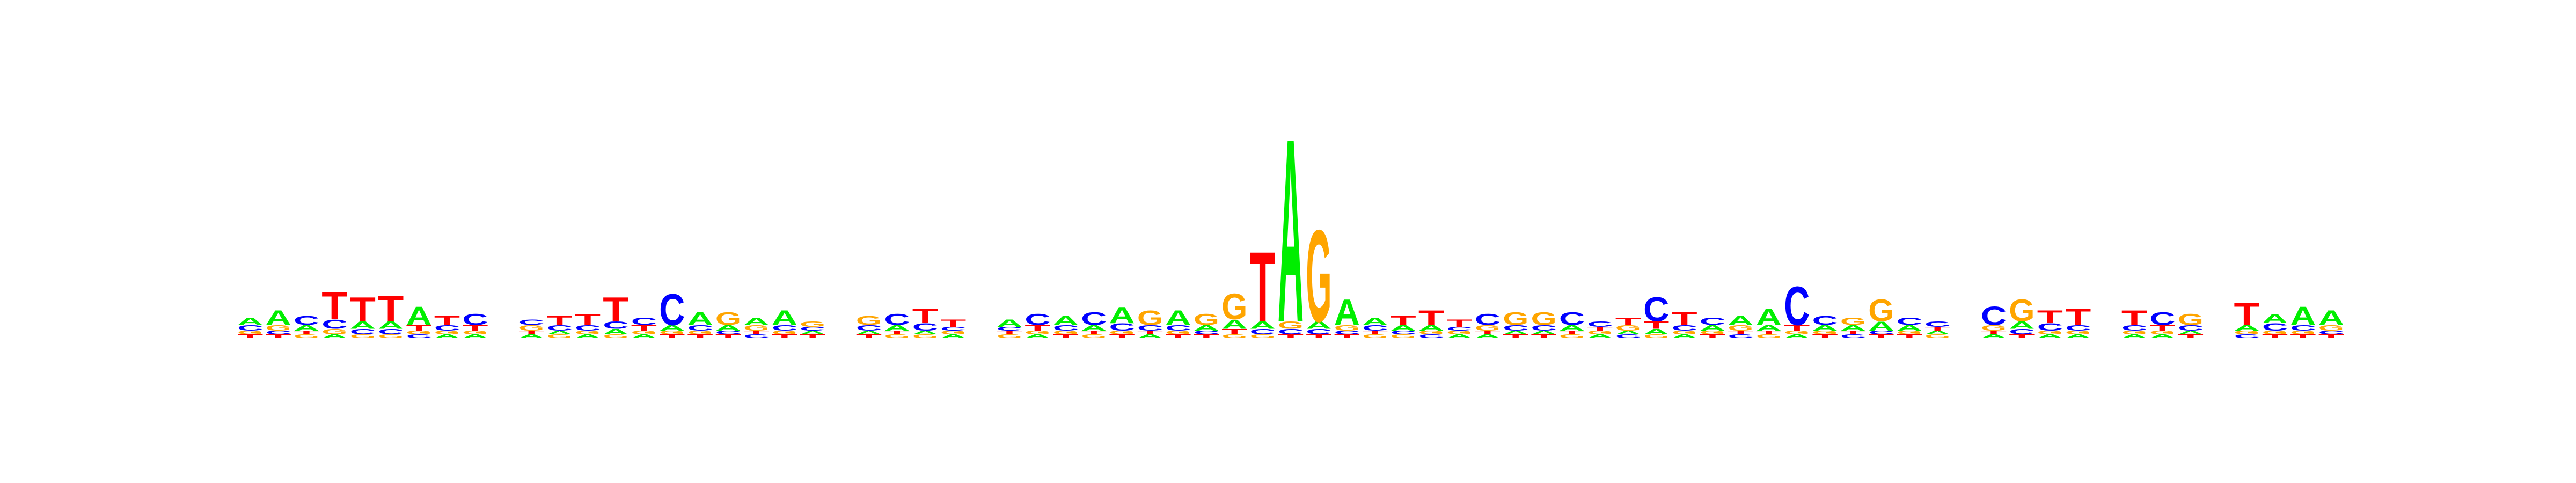 This screenshot has height=483, width=2576. Describe the element at coordinates (2303, 316) in the screenshot. I see `logo-letter-a-col74: A` at that location.